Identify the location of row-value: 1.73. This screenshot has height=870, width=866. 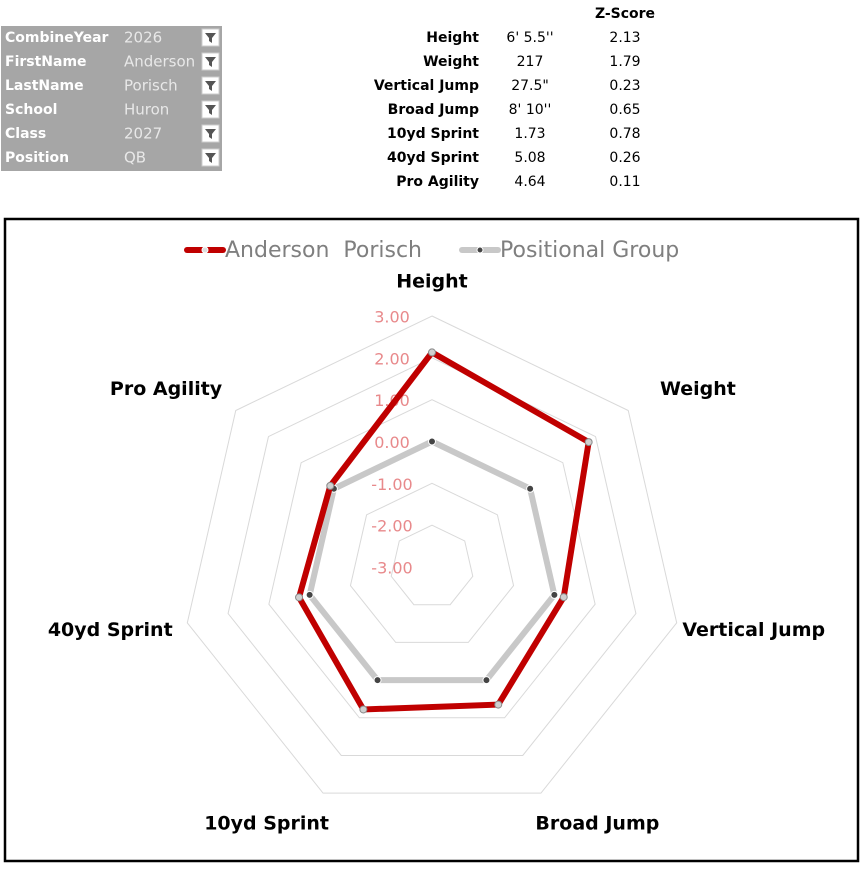
(529, 134).